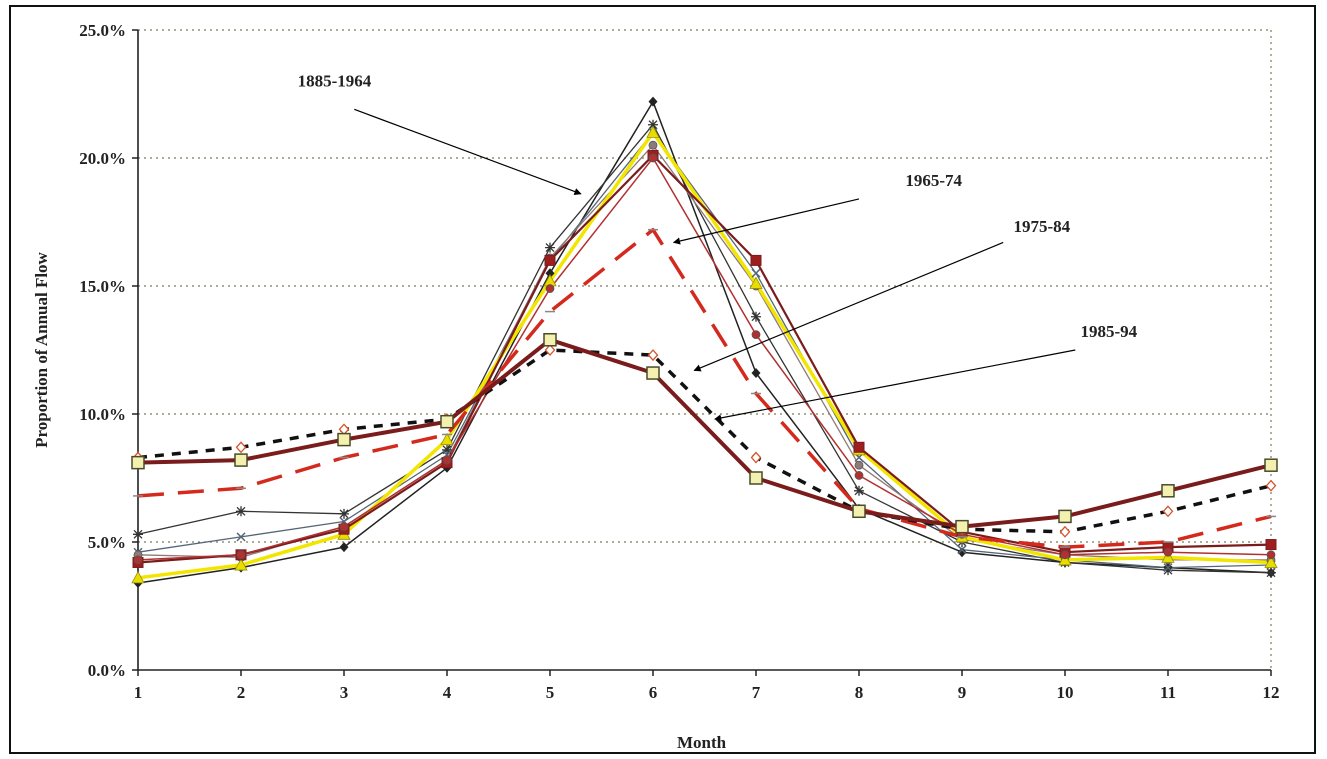 The width and height of the screenshot is (1327, 759). What do you see at coordinates (102, 30) in the screenshot?
I see `y-tick-label: 25.0%` at bounding box center [102, 30].